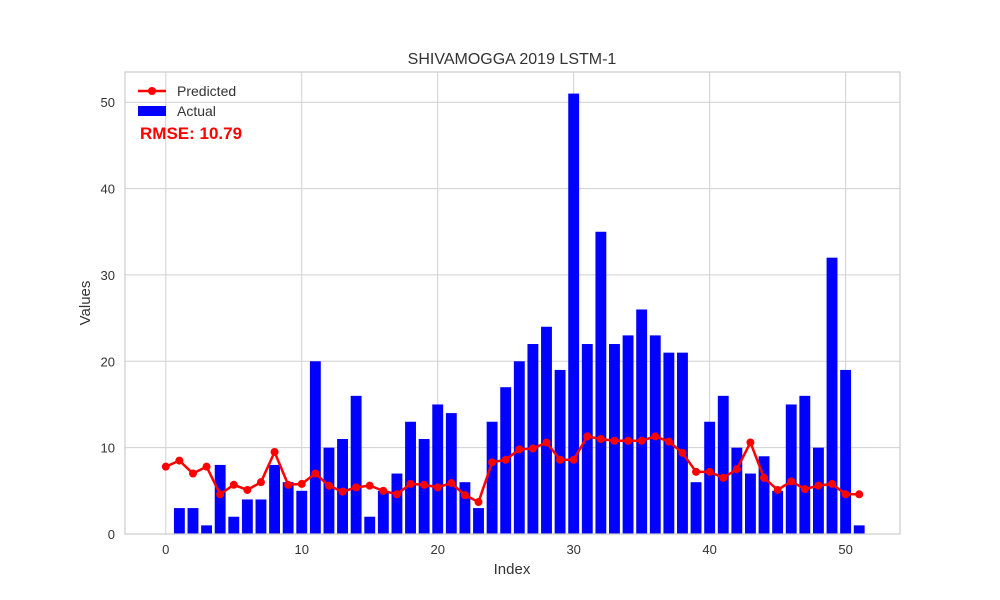 Image resolution: width=1000 pixels, height=600 pixels. I want to click on x-tick-label: 30, so click(573, 549).